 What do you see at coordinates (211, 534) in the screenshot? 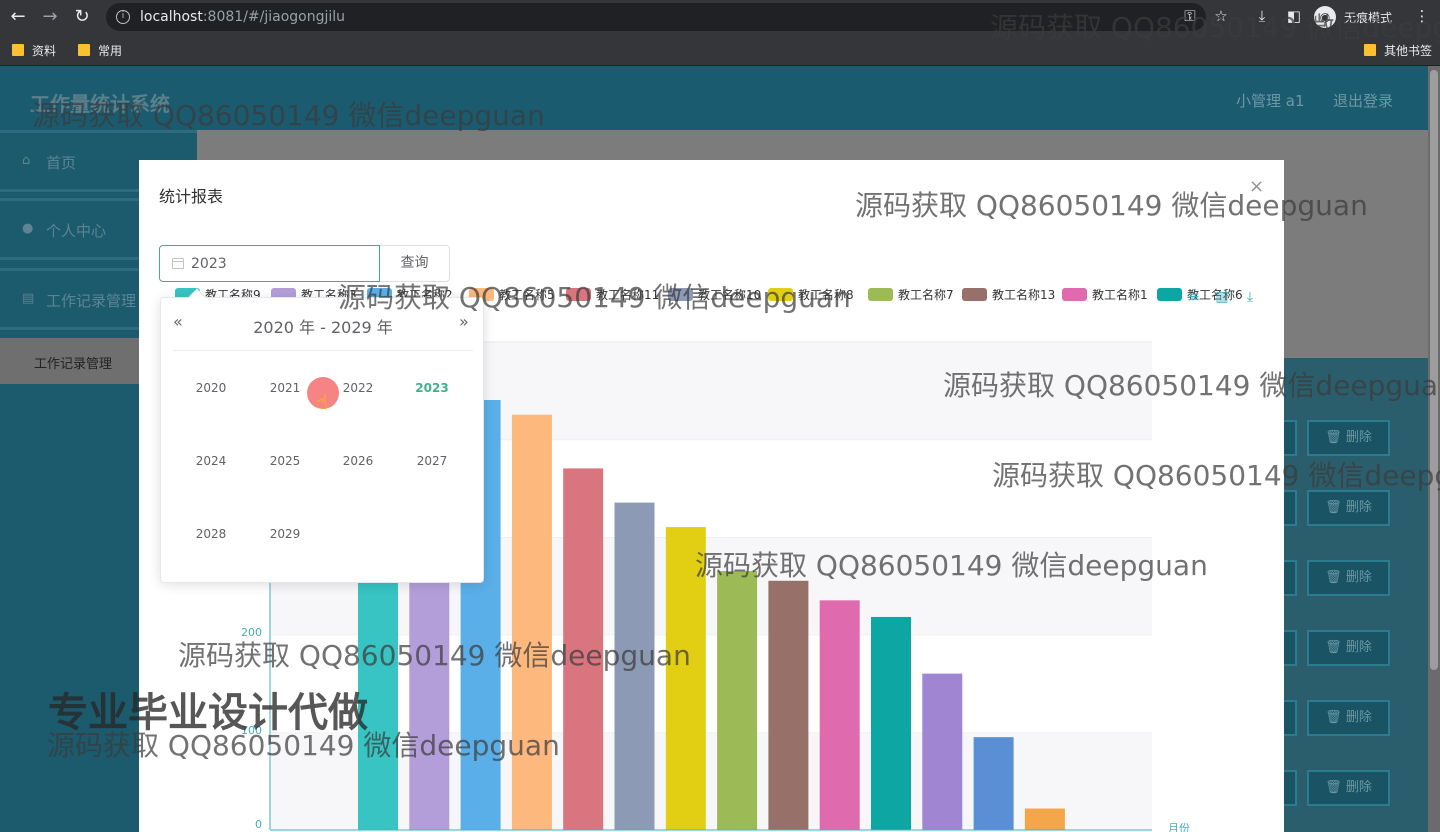
I see `year-cell: 2028` at bounding box center [211, 534].